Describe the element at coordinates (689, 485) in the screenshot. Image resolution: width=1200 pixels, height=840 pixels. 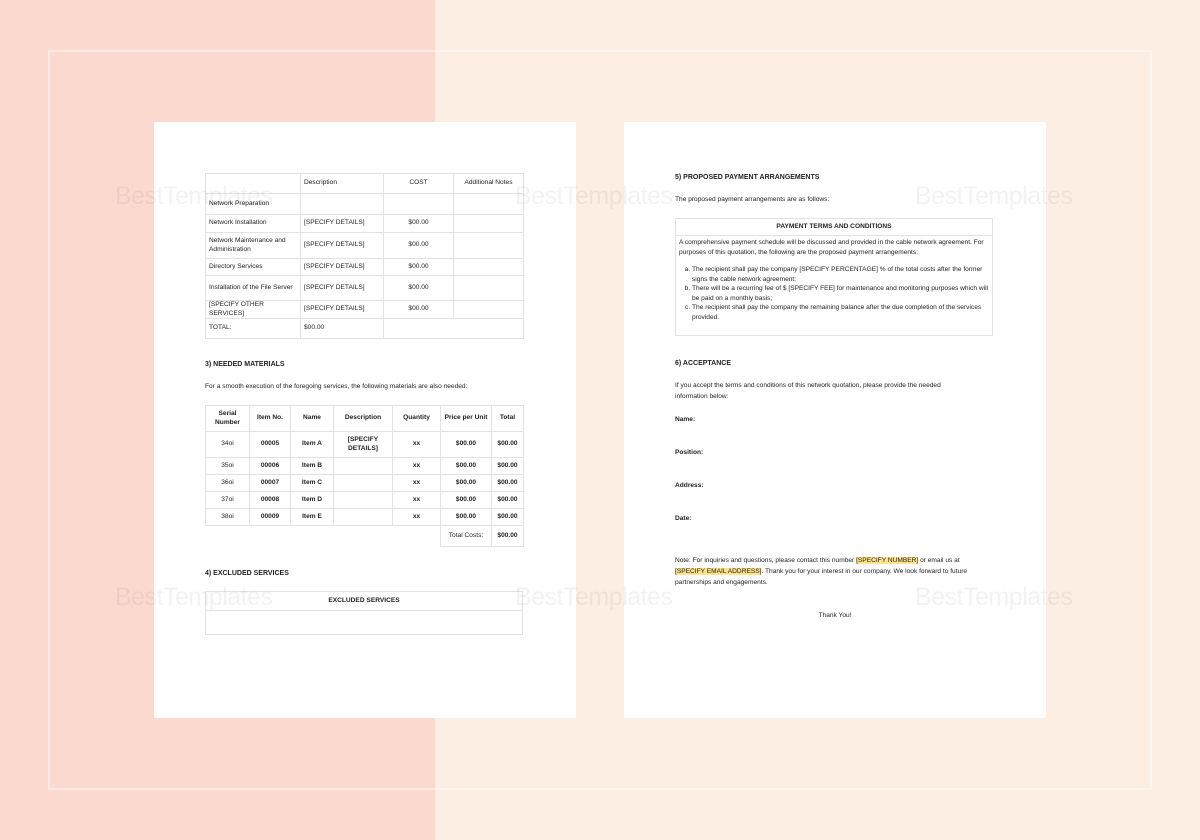
I see `address-field: Address:` at that location.